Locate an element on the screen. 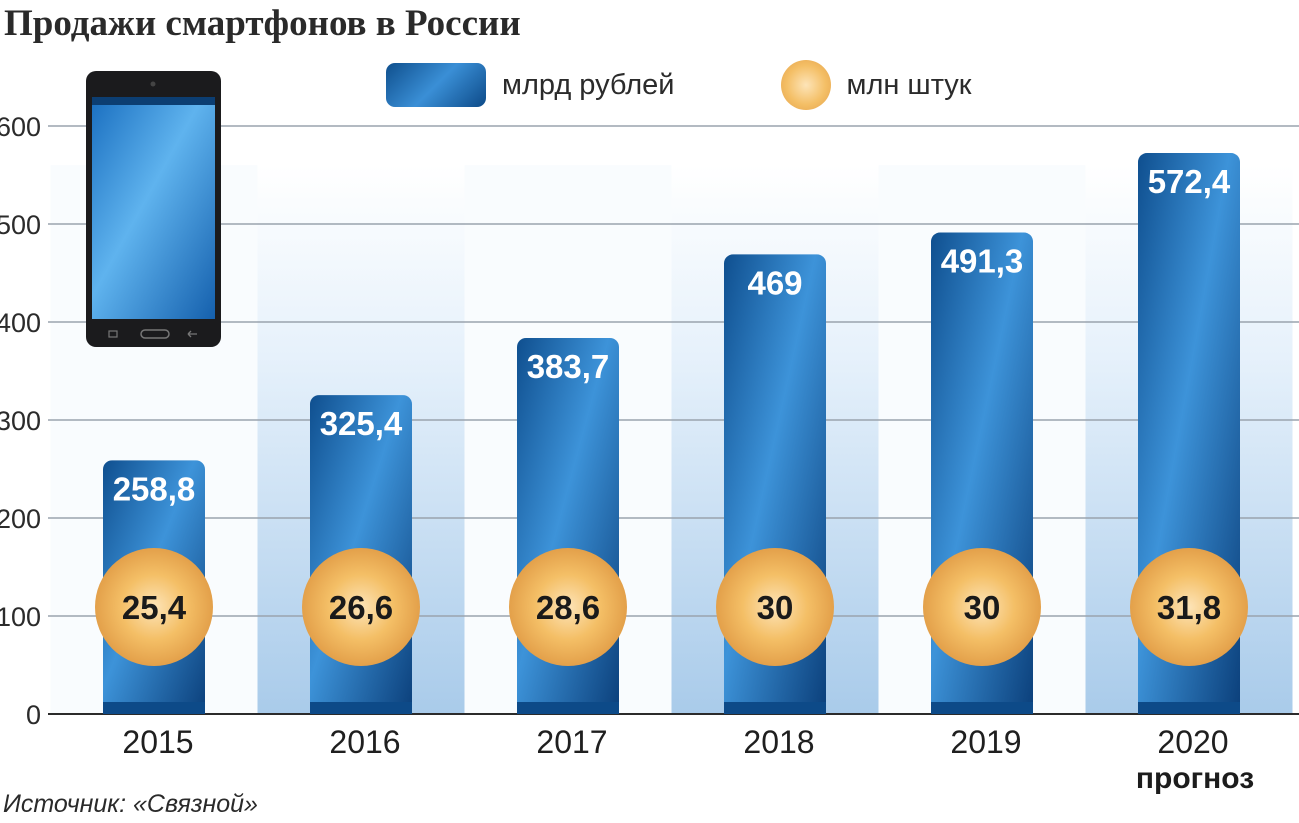 This screenshot has width=1299, height=823. chart-title: Продажи смартфонов в России is located at coordinates (262, 23).